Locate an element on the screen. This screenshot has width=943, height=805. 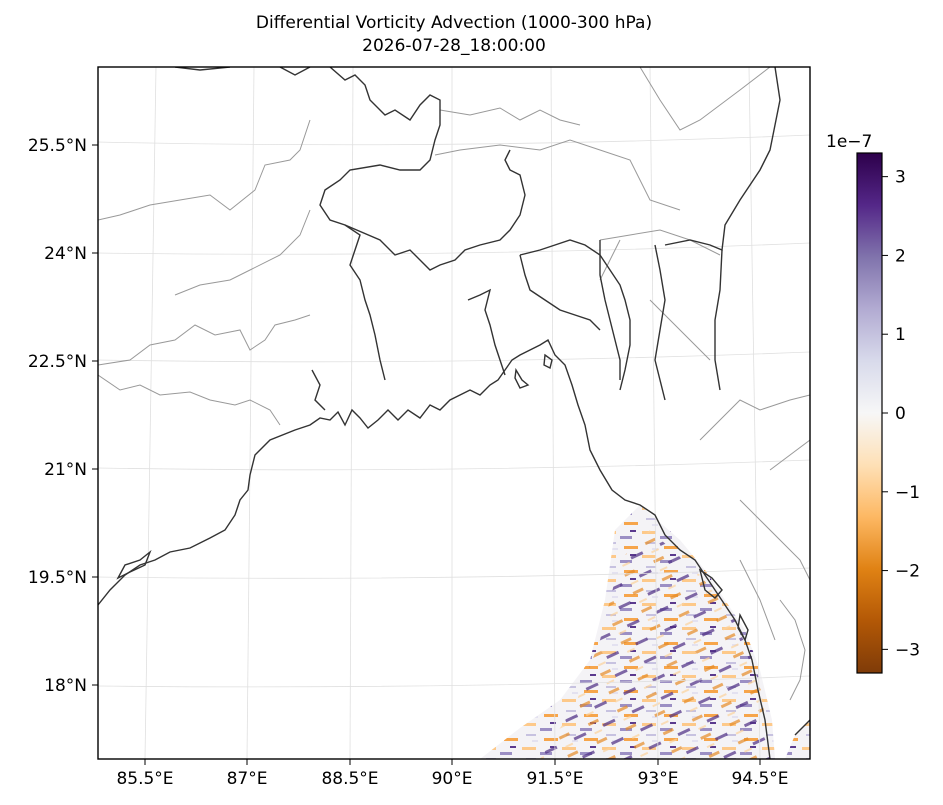
colorbar-tick-label: 1 is located at coordinates (900, 335).